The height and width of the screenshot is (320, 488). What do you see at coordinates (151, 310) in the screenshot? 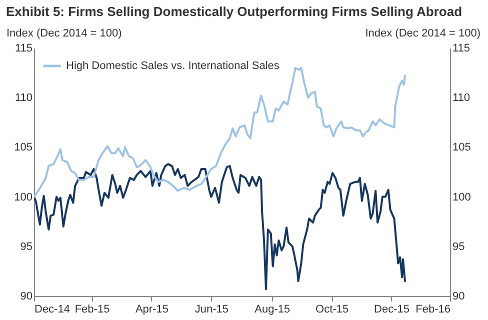
I see `x-tick-label: Apr-15` at bounding box center [151, 310].